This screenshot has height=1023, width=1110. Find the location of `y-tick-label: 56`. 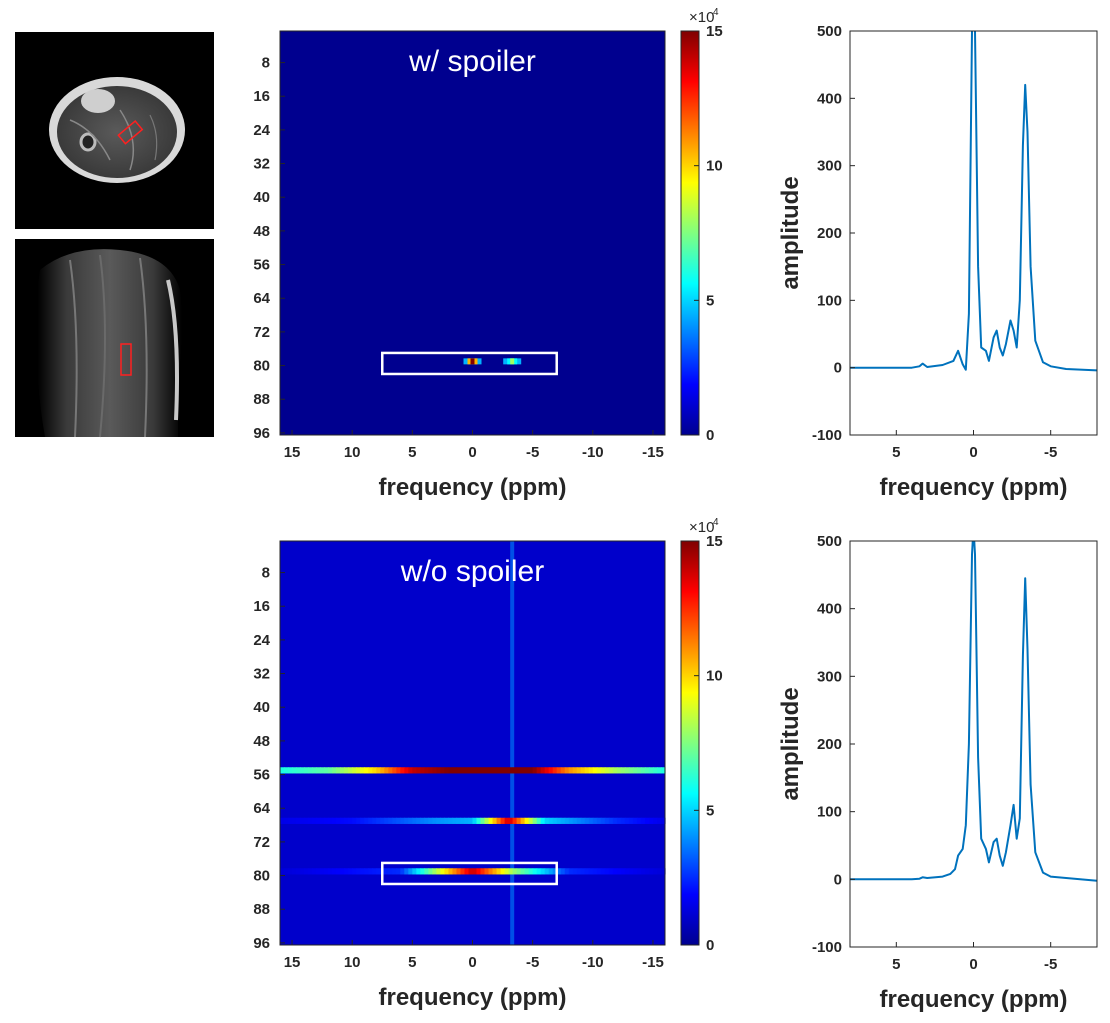

y-tick-label: 56 is located at coordinates (261, 265).